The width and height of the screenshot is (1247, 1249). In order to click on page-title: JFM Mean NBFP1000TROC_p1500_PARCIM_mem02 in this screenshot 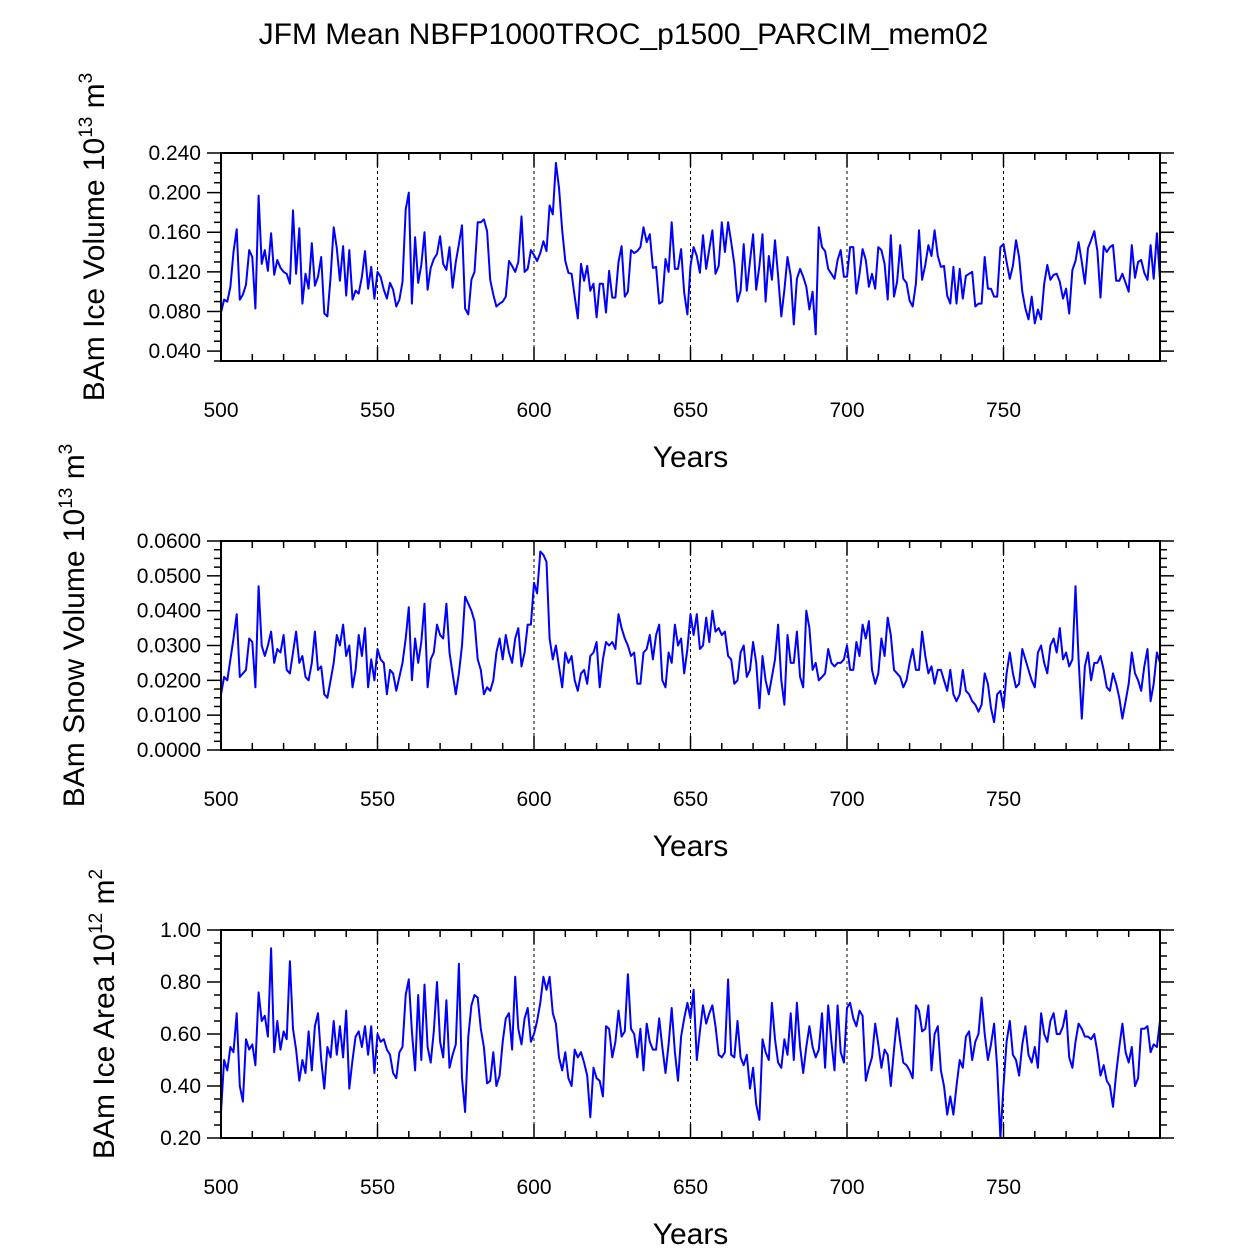, I will do `click(623, 34)`.